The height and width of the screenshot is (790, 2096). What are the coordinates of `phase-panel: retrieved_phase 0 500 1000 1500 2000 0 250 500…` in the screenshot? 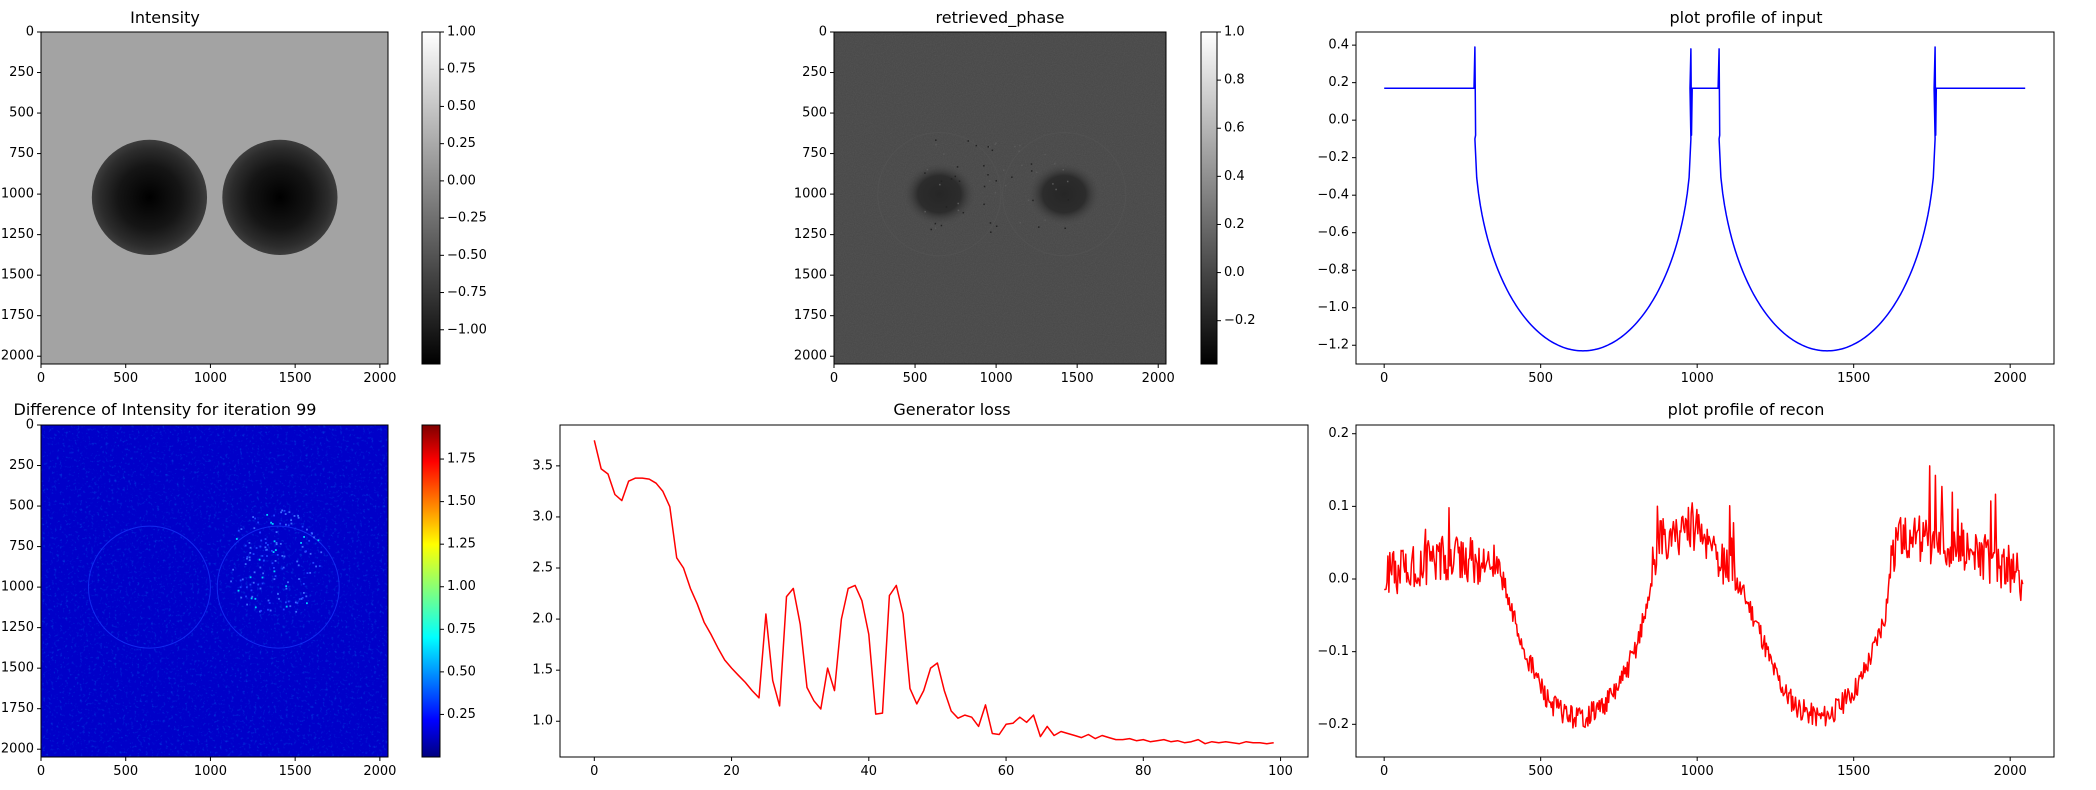 It's located at (1025, 197).